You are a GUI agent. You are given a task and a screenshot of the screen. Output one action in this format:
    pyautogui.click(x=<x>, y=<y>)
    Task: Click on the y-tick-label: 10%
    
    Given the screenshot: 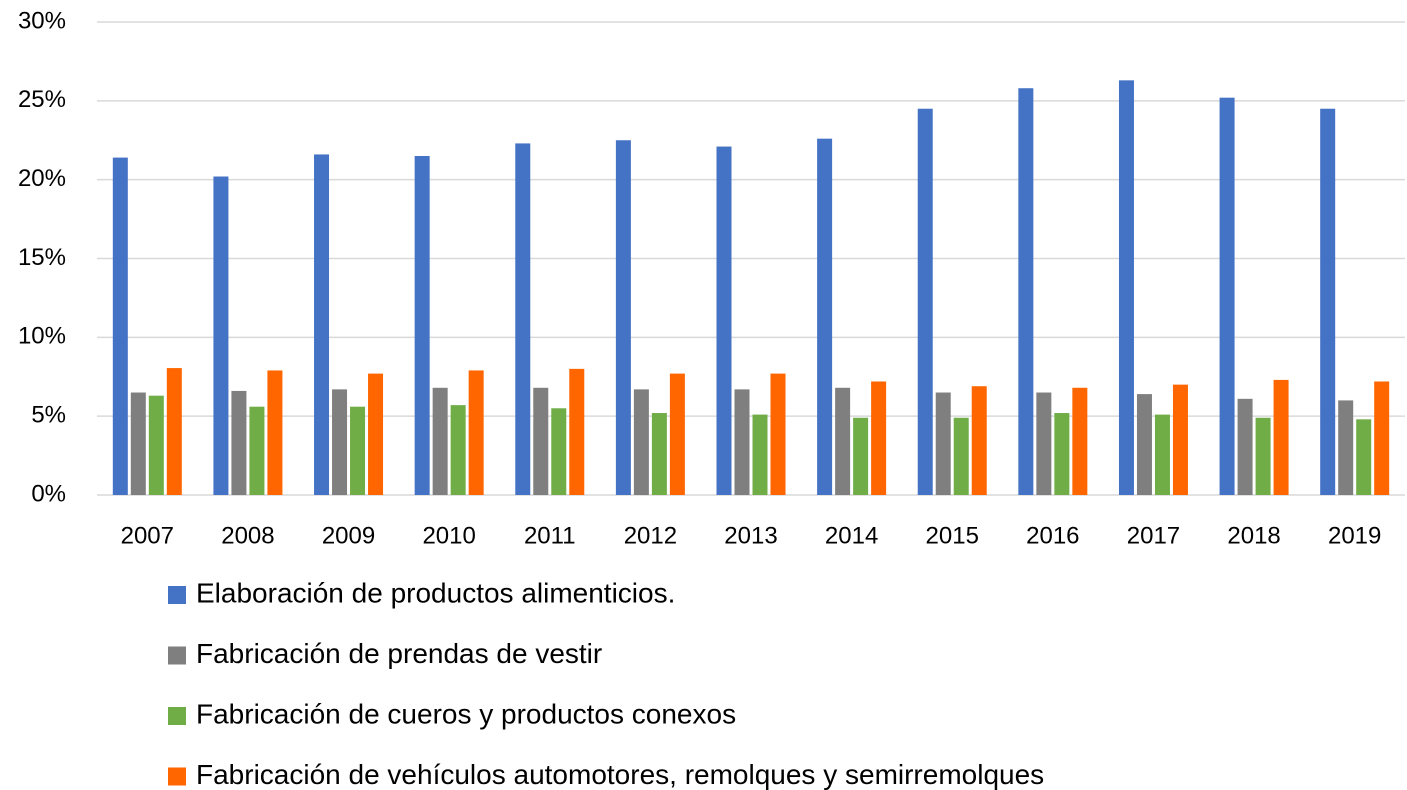 What is the action you would take?
    pyautogui.click(x=42, y=336)
    